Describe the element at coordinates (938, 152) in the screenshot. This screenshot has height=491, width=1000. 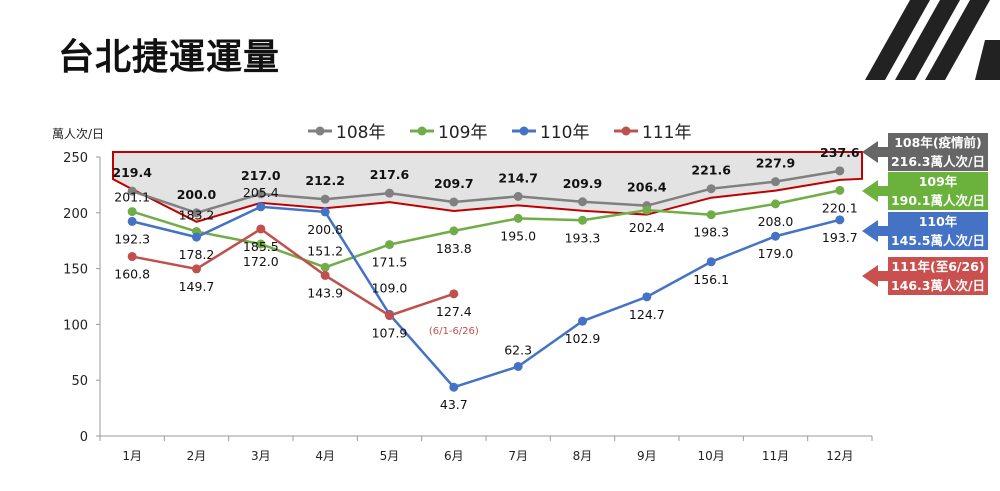
I see `callout-0: 108年(疫情前) 216.3萬人次/日` at that location.